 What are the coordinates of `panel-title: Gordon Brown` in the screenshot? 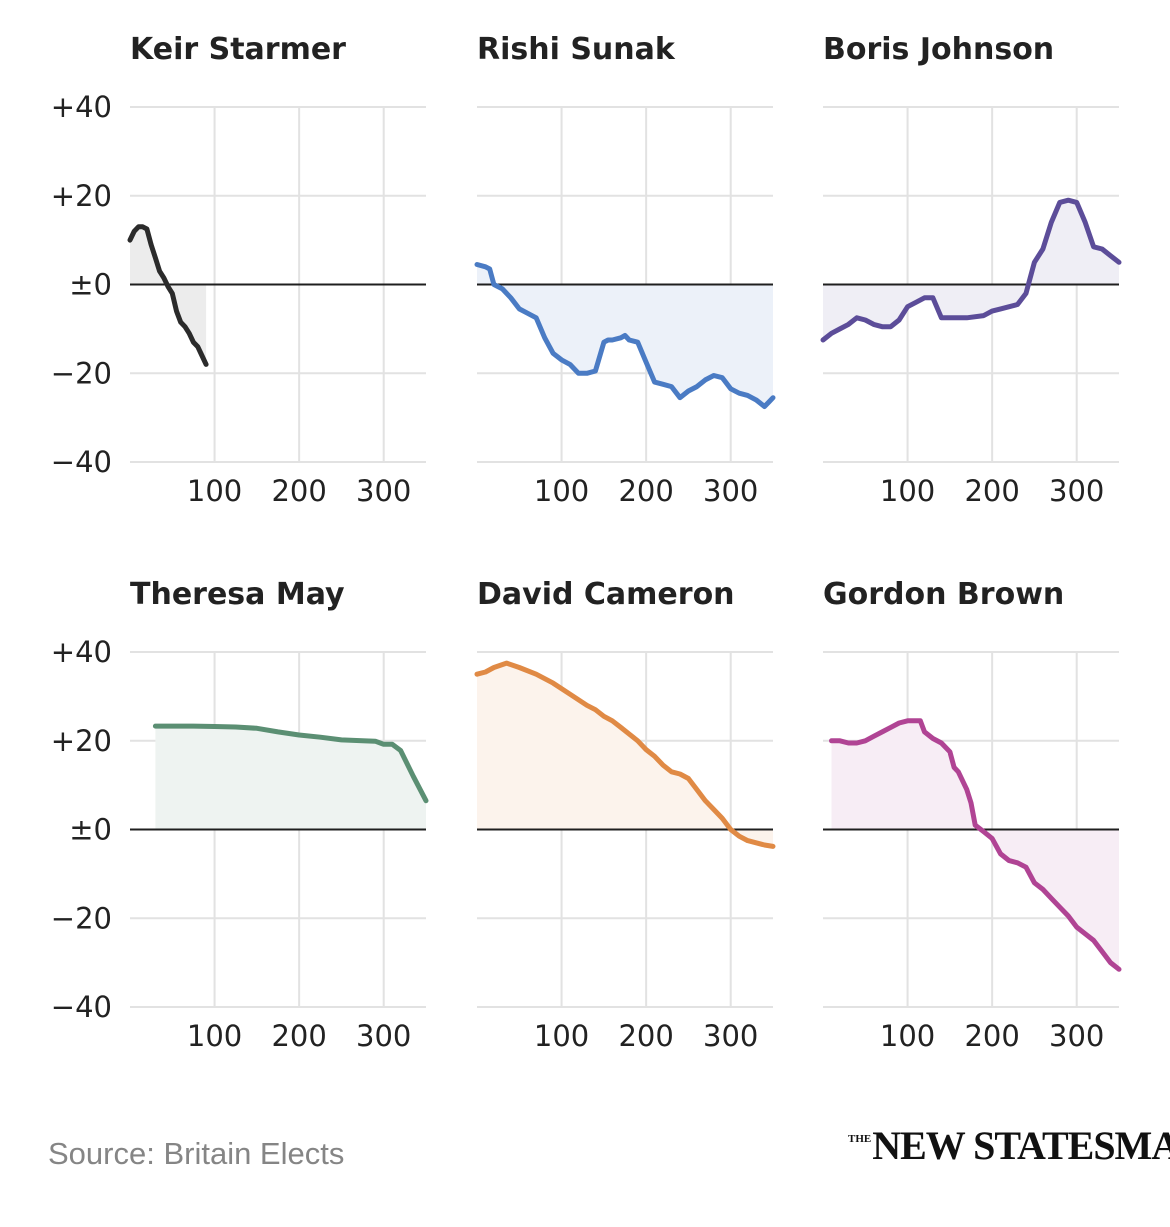 It's located at (943, 594).